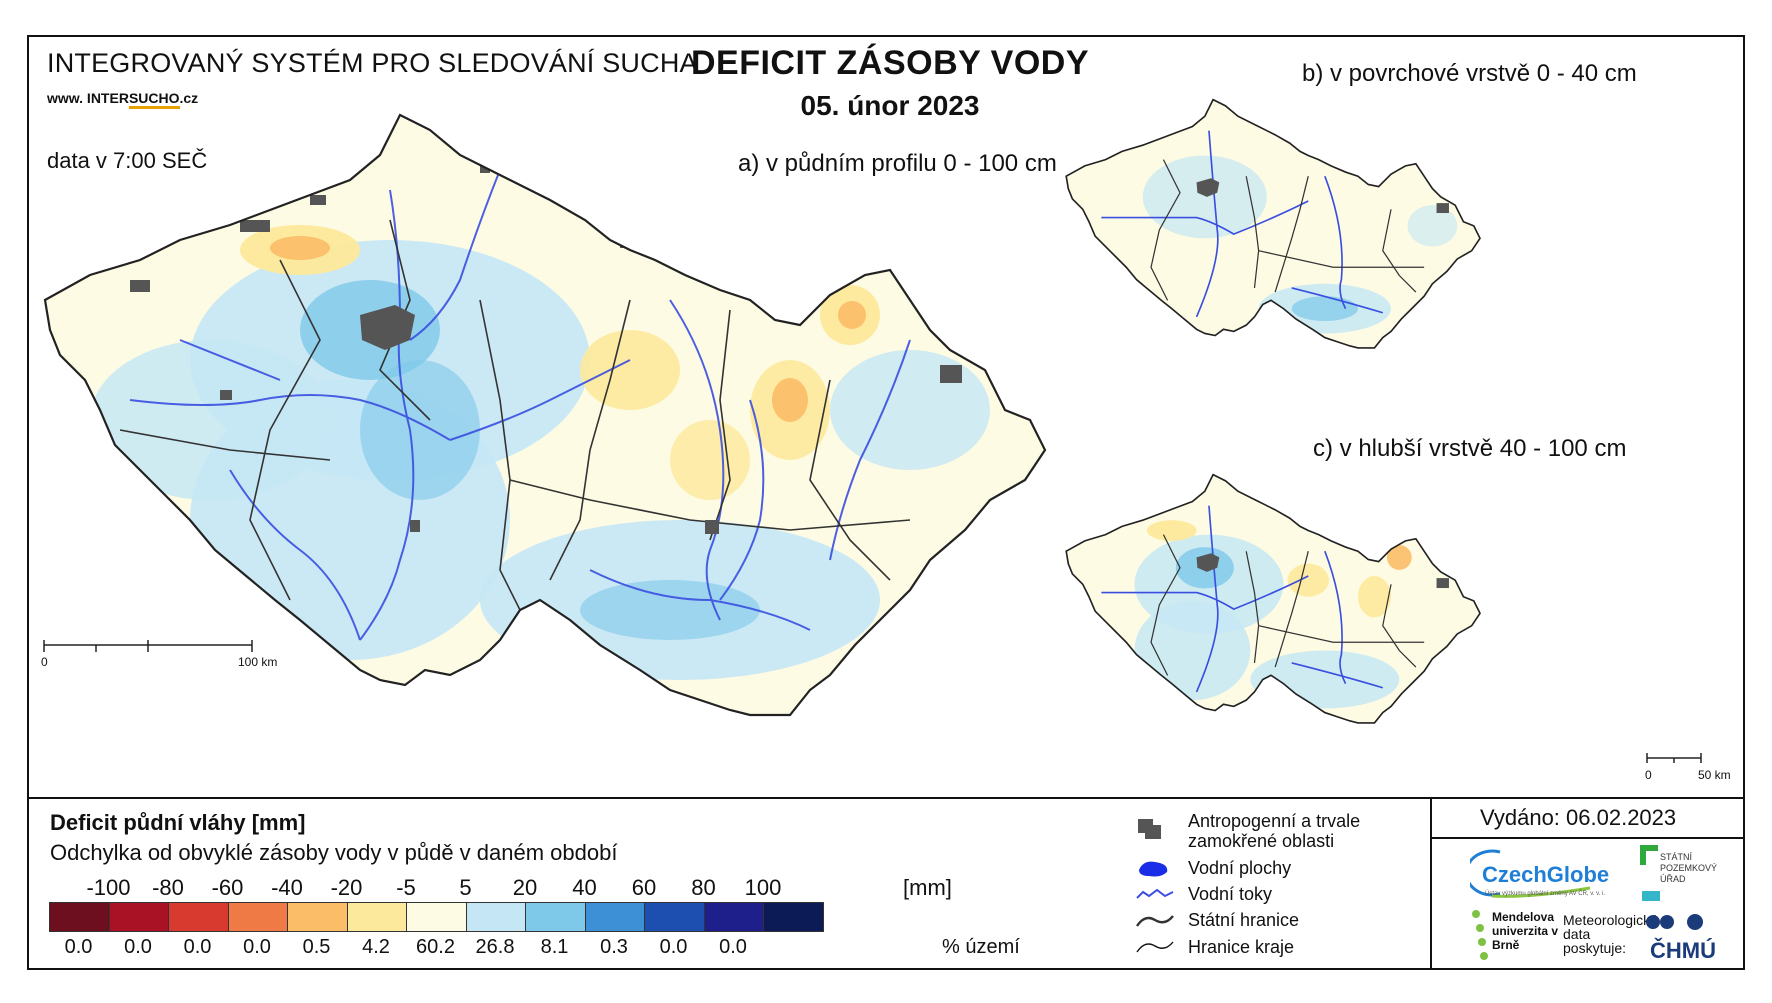 Image resolution: width=1772 pixels, height=1003 pixels. I want to click on legend-percent: 8.1, so click(554, 947).